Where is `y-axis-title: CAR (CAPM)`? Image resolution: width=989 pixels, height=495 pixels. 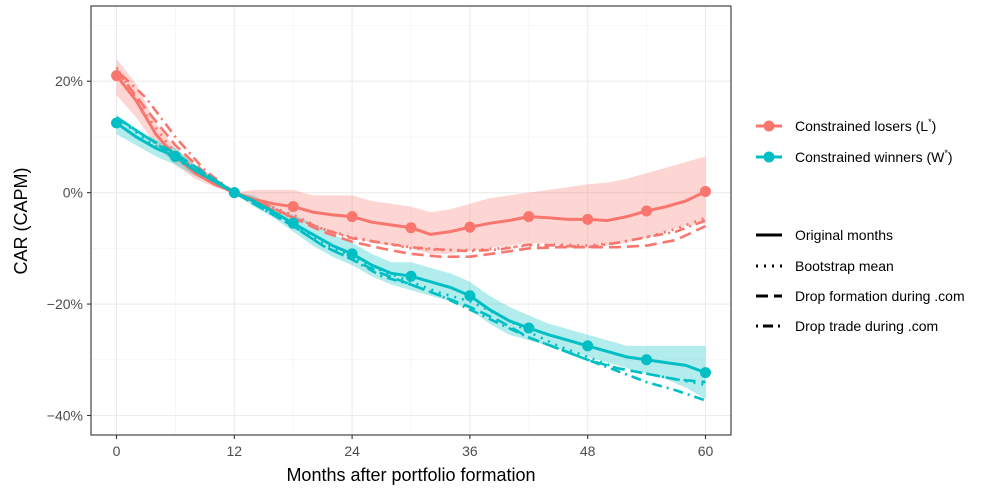 y-axis-title: CAR (CAPM) is located at coordinates (21, 221).